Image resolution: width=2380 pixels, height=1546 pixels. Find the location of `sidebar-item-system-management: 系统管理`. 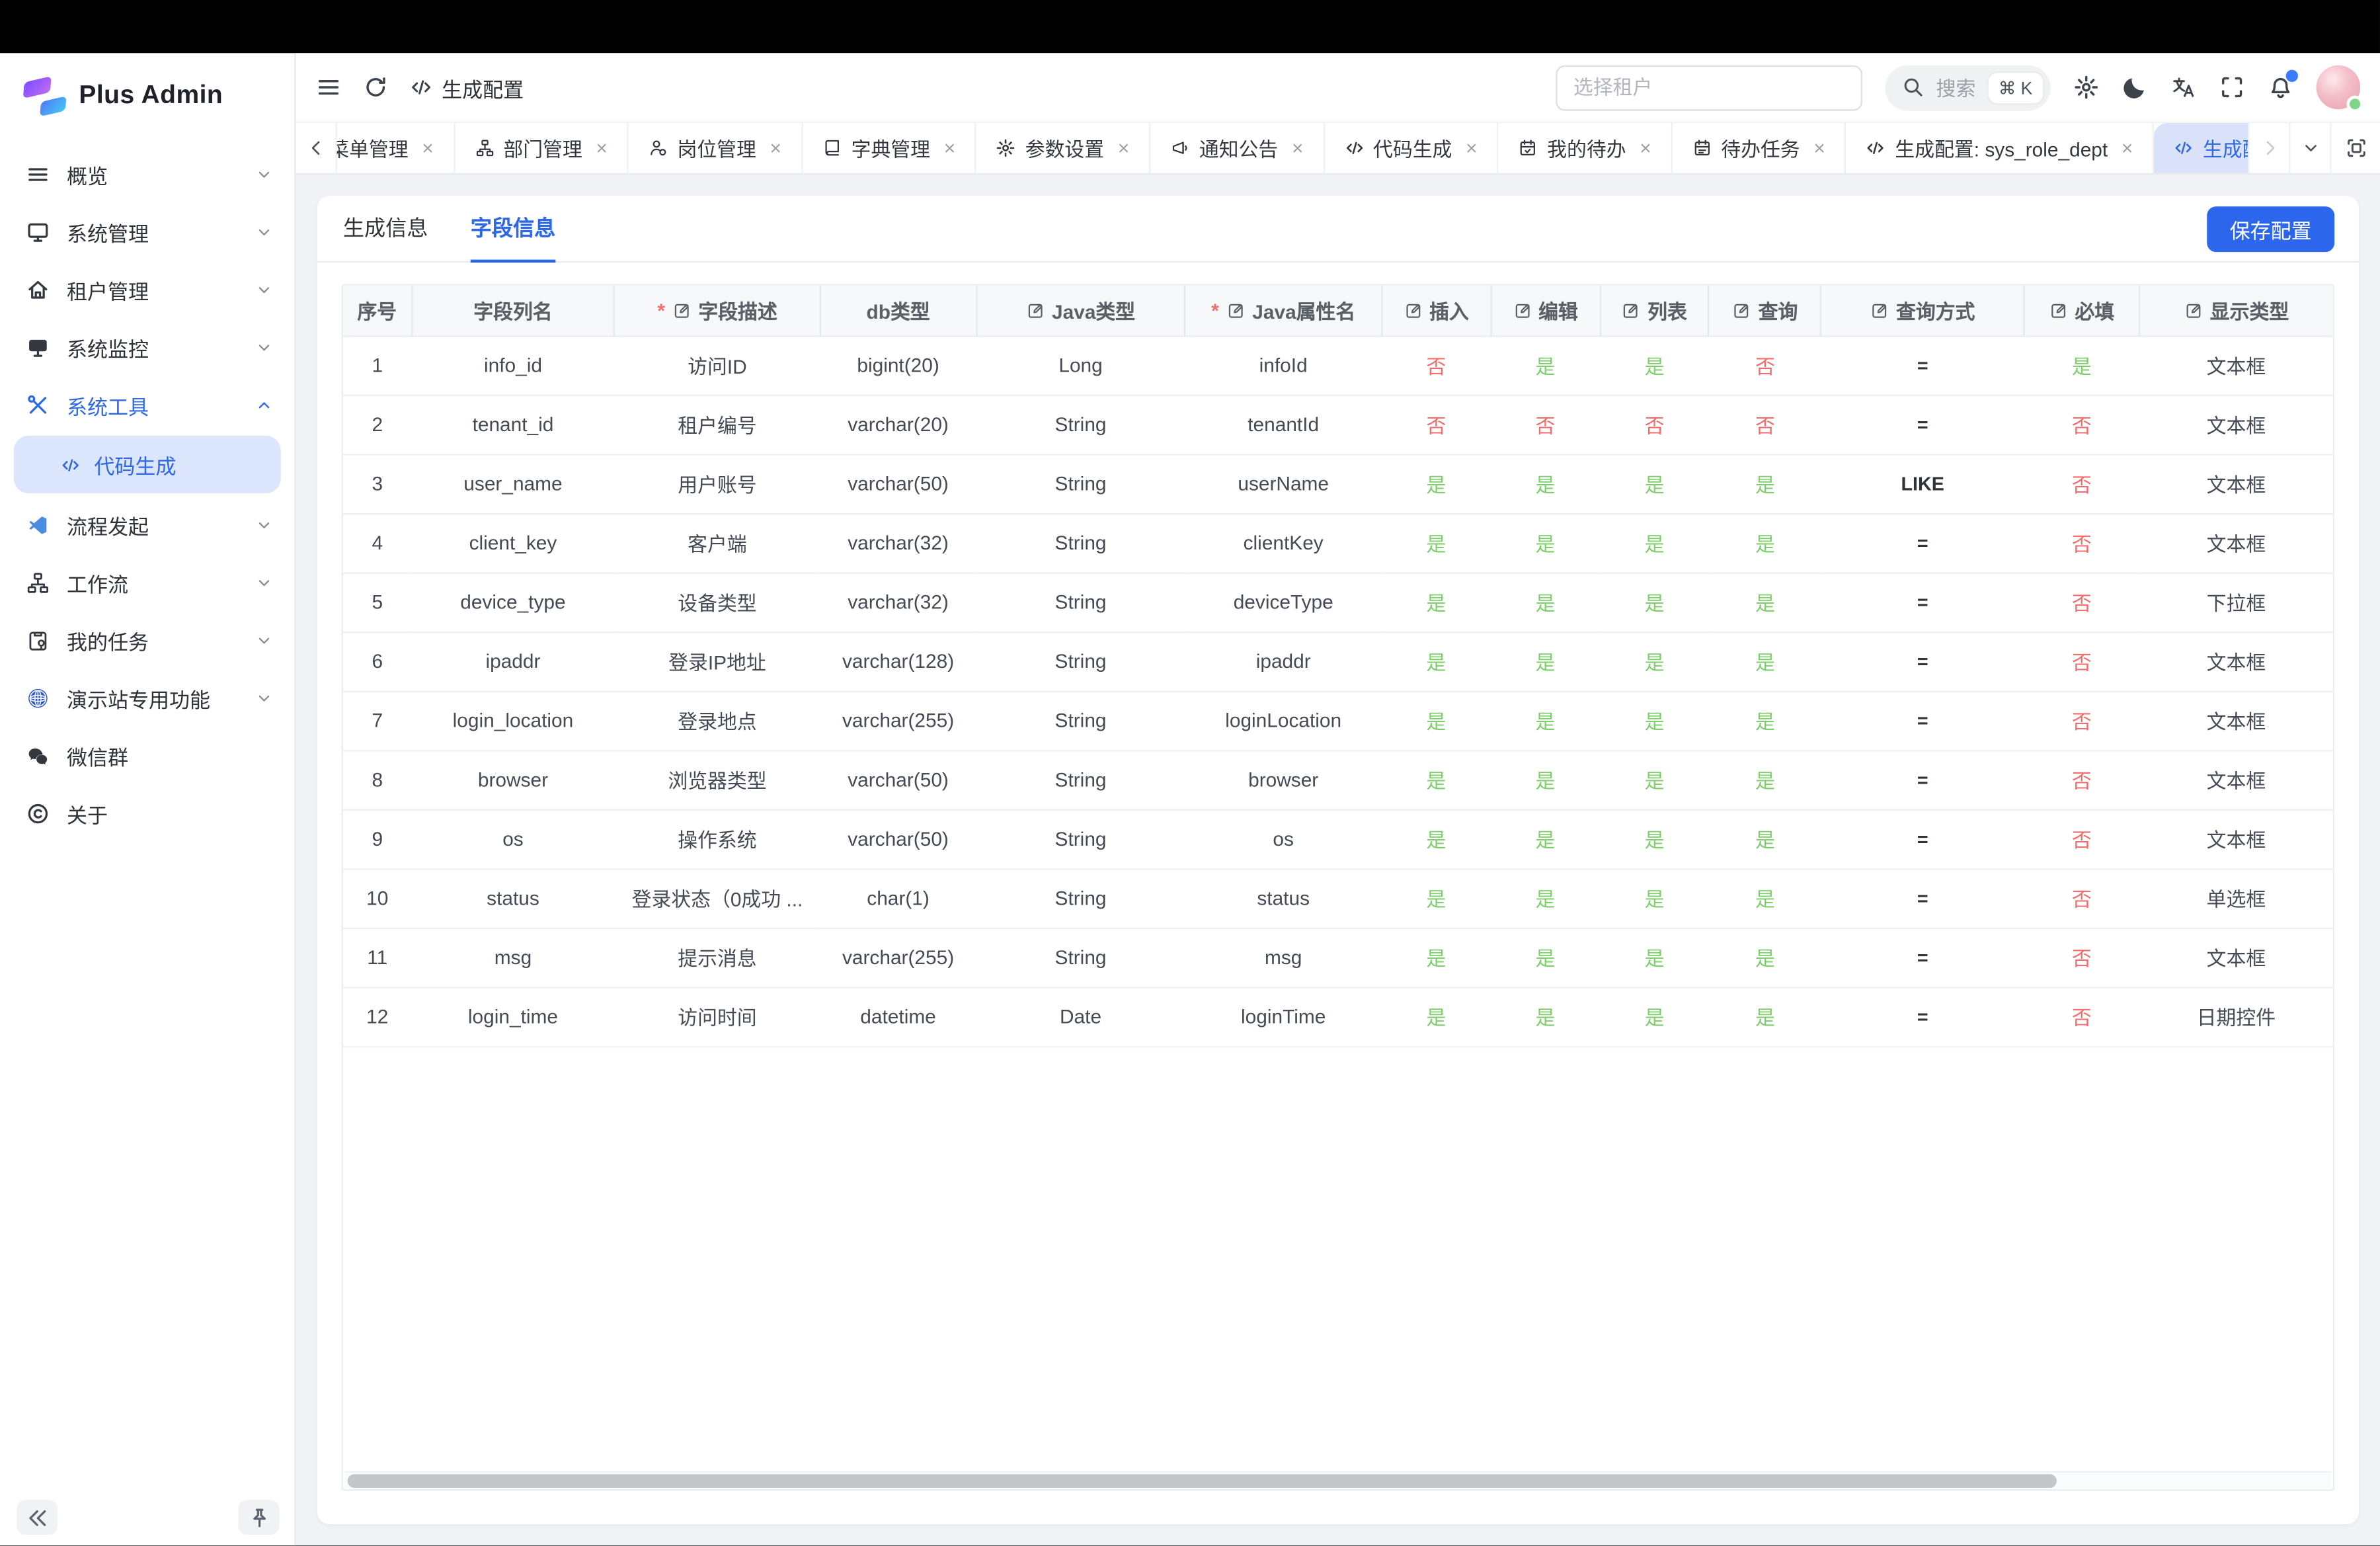

sidebar-item-system-management: 系统管理 is located at coordinates (147, 232).